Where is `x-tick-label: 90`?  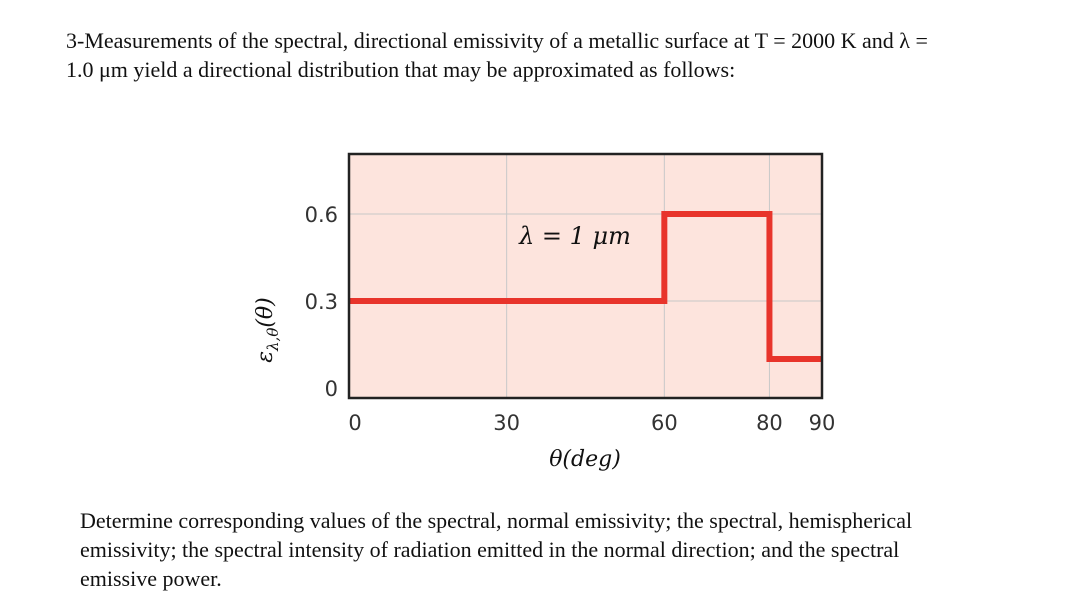 x-tick-label: 90 is located at coordinates (822, 423).